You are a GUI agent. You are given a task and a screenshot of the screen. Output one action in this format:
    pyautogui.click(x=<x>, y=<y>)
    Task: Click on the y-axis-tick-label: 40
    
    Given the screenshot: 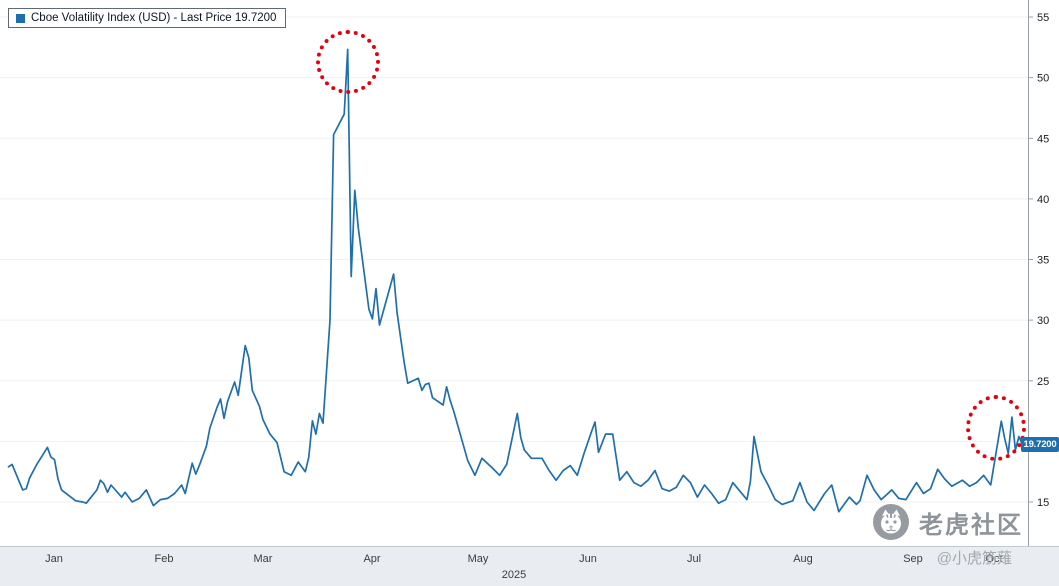 What is the action you would take?
    pyautogui.click(x=1043, y=200)
    